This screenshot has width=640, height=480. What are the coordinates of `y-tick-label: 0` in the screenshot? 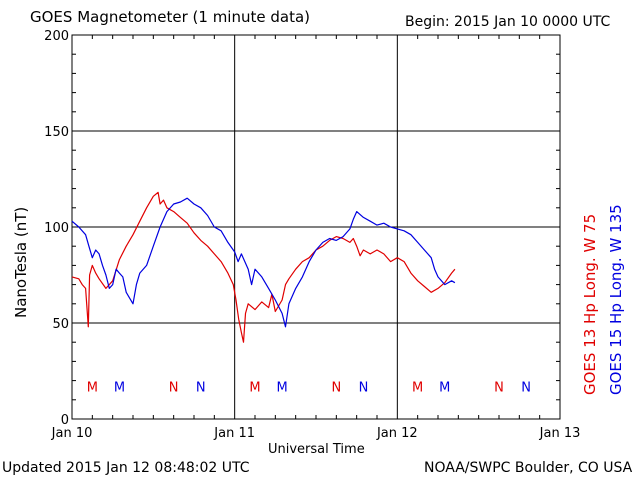 It's located at (65, 420).